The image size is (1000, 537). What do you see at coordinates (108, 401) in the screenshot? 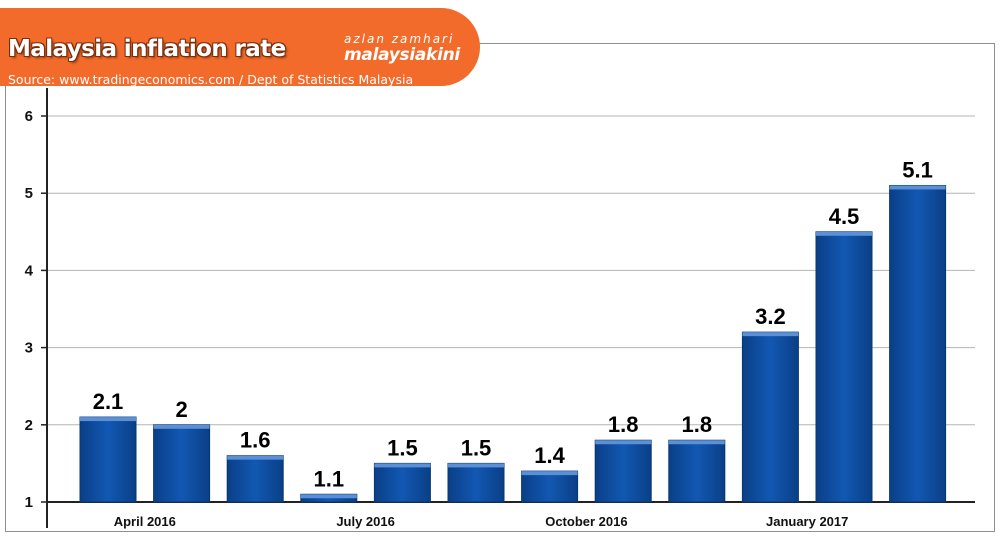
I see `value-label-0: 2.1` at bounding box center [108, 401].